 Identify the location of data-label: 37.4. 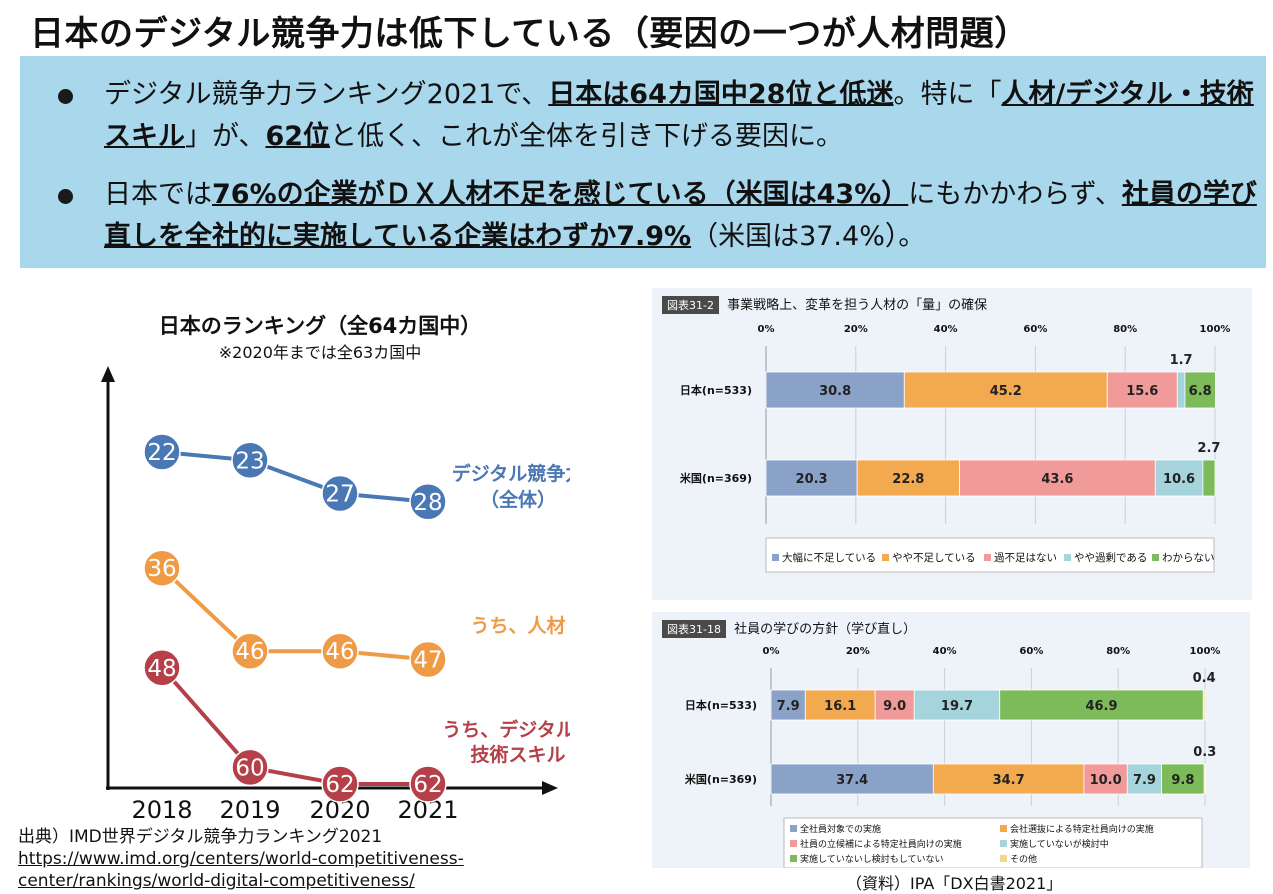
(852, 780).